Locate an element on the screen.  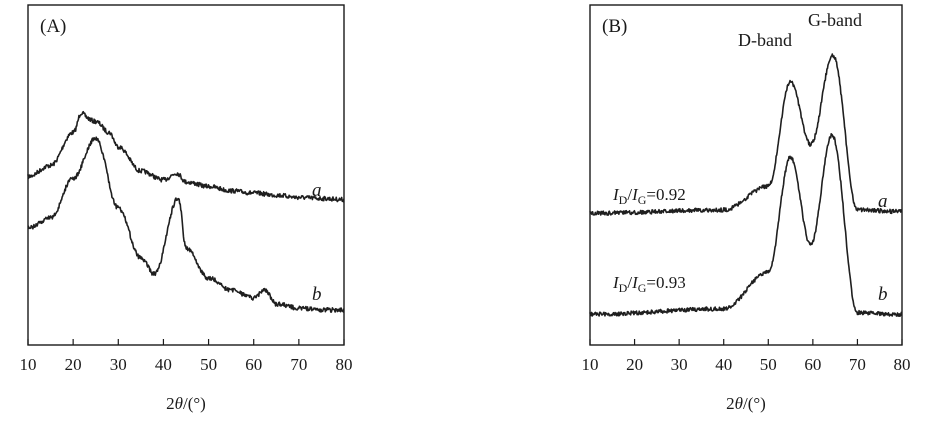
panel-a-x-axis-title: 2θ/(°) is located at coordinates (186, 403).